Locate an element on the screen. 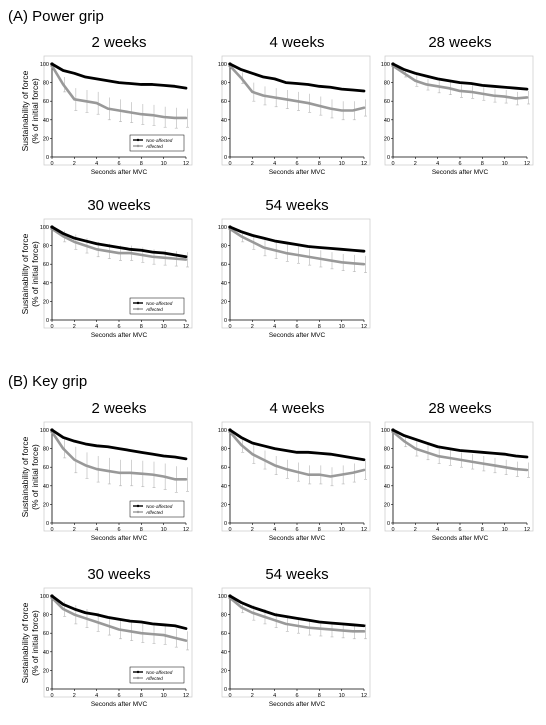 The width and height of the screenshot is (546, 725). section-title-power-grip: (A) Power grip is located at coordinates (56, 16).